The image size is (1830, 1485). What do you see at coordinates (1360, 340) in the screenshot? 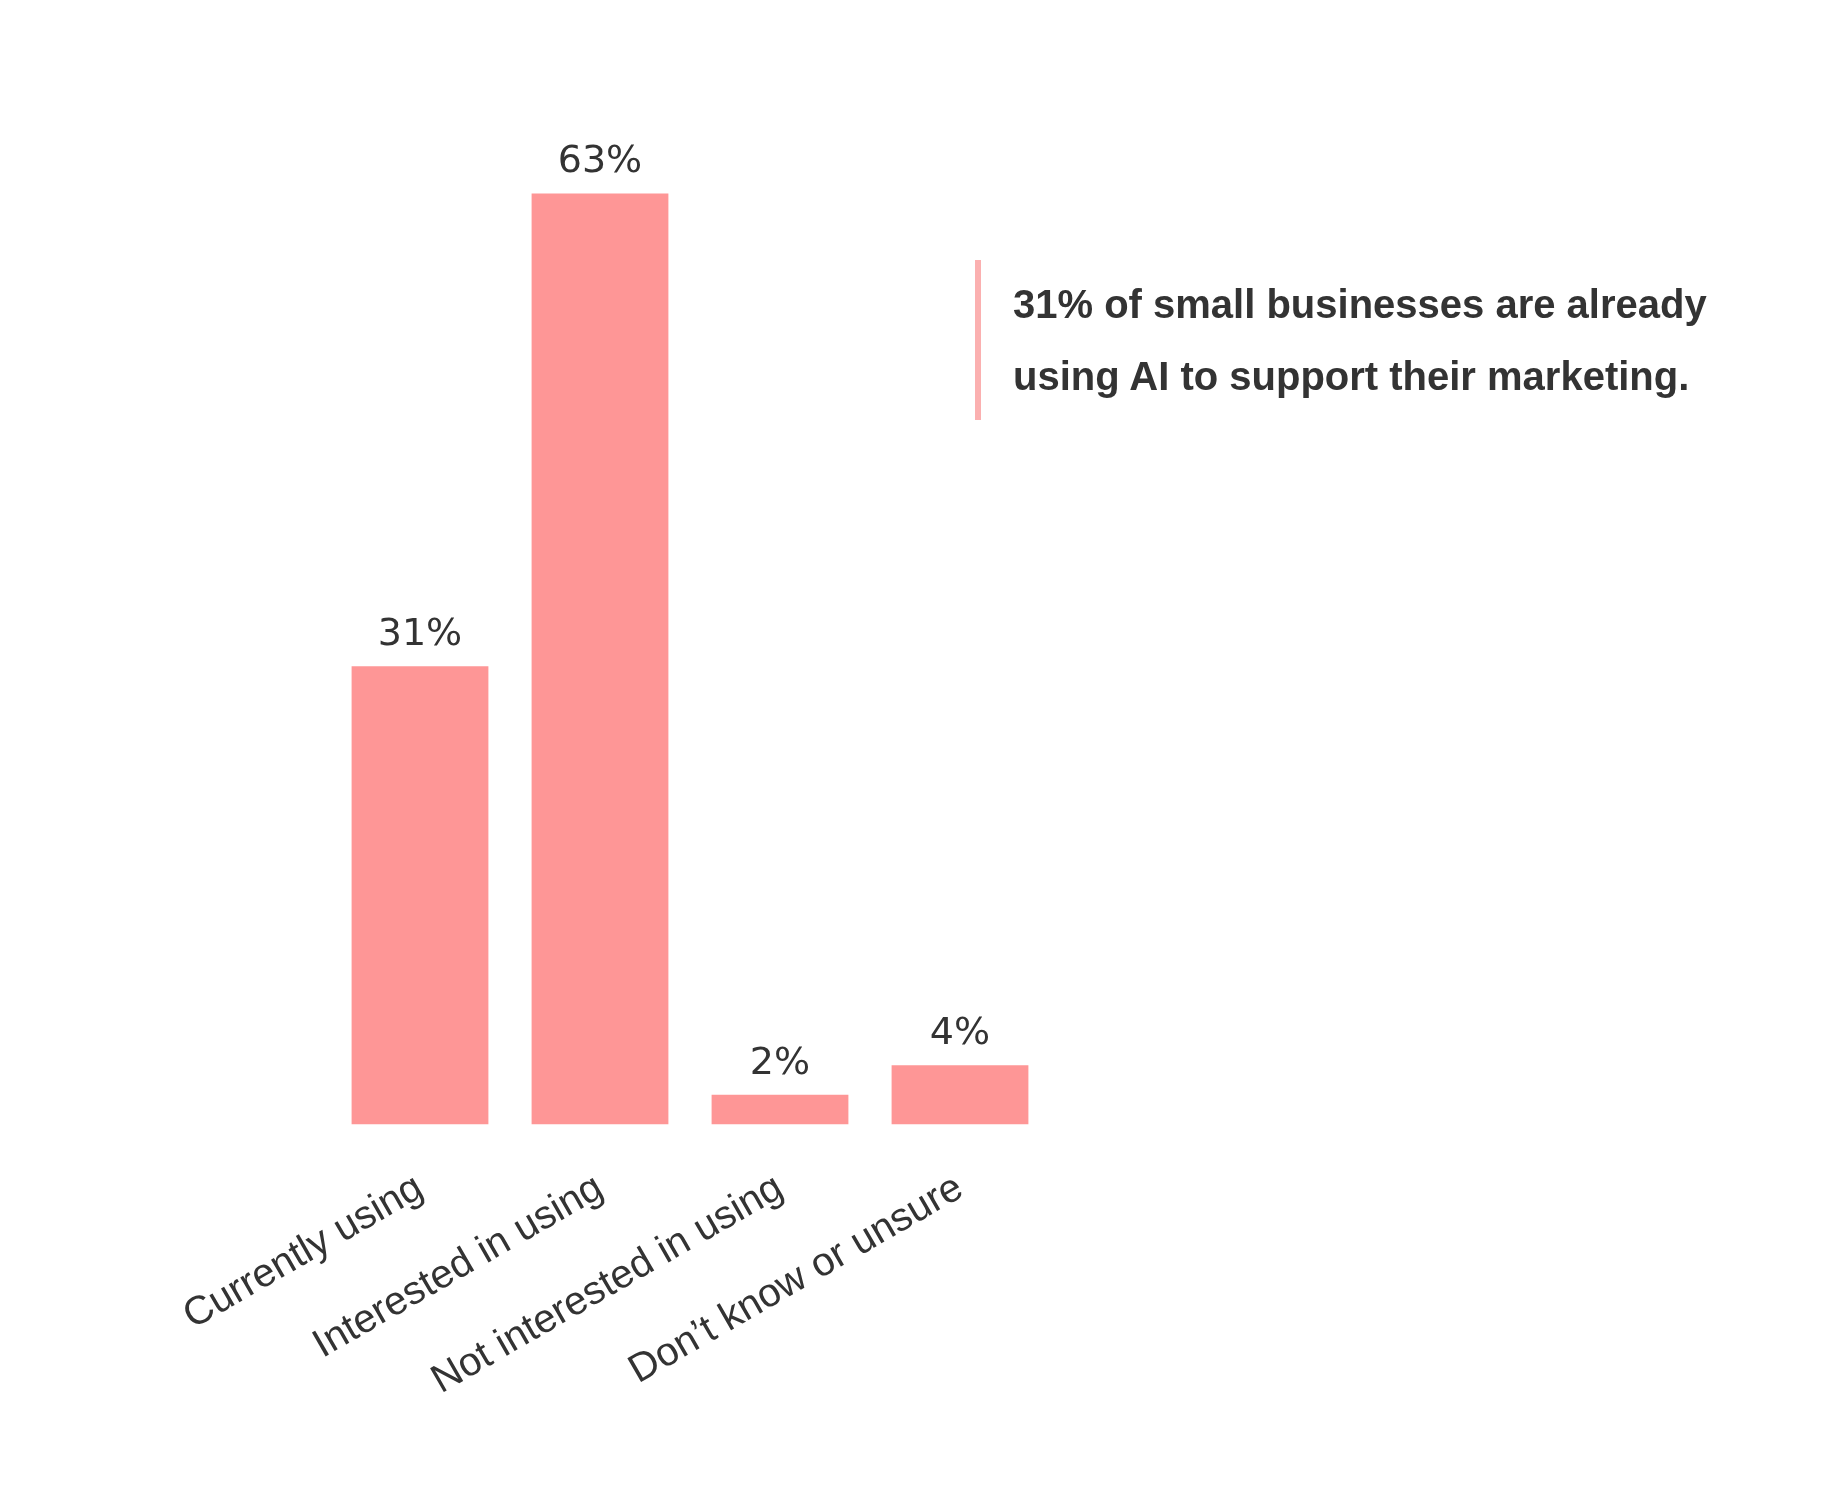
I see `annotation: 31% of small businesses are already using AI to support their marketing.` at bounding box center [1360, 340].